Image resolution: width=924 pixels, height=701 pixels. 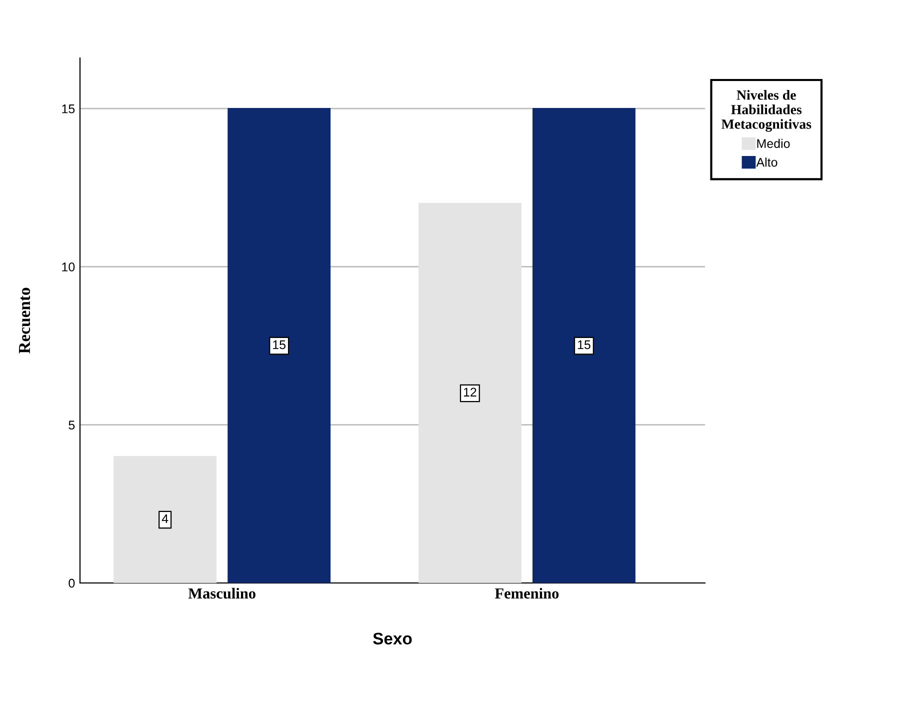 I want to click on data-label: 4, so click(x=165, y=518).